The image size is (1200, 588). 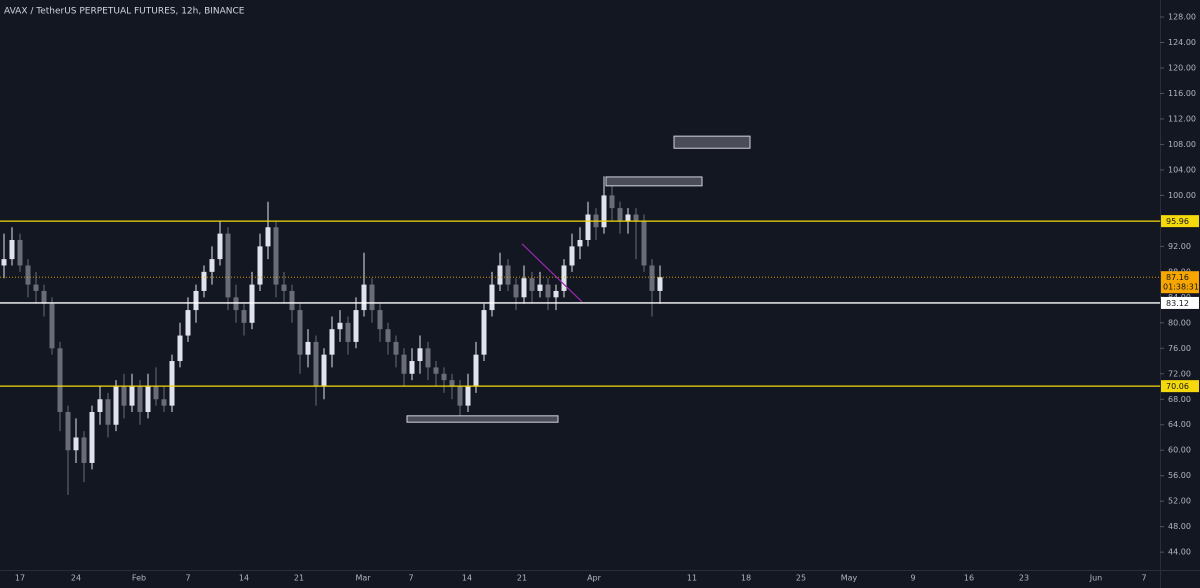 What do you see at coordinates (1181, 287) in the screenshot?
I see `countdown-label: 01:38:31` at bounding box center [1181, 287].